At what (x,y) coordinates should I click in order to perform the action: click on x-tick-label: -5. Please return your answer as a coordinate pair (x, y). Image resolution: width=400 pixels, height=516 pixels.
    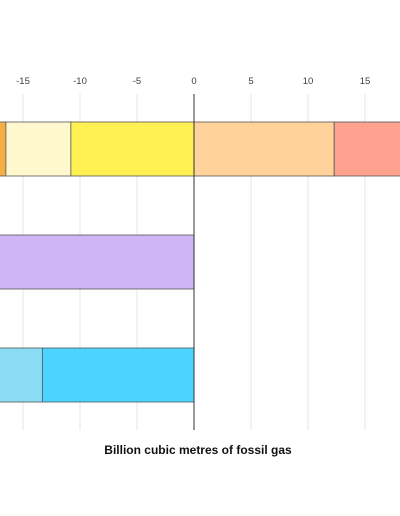
    Looking at the image, I should click on (137, 81).